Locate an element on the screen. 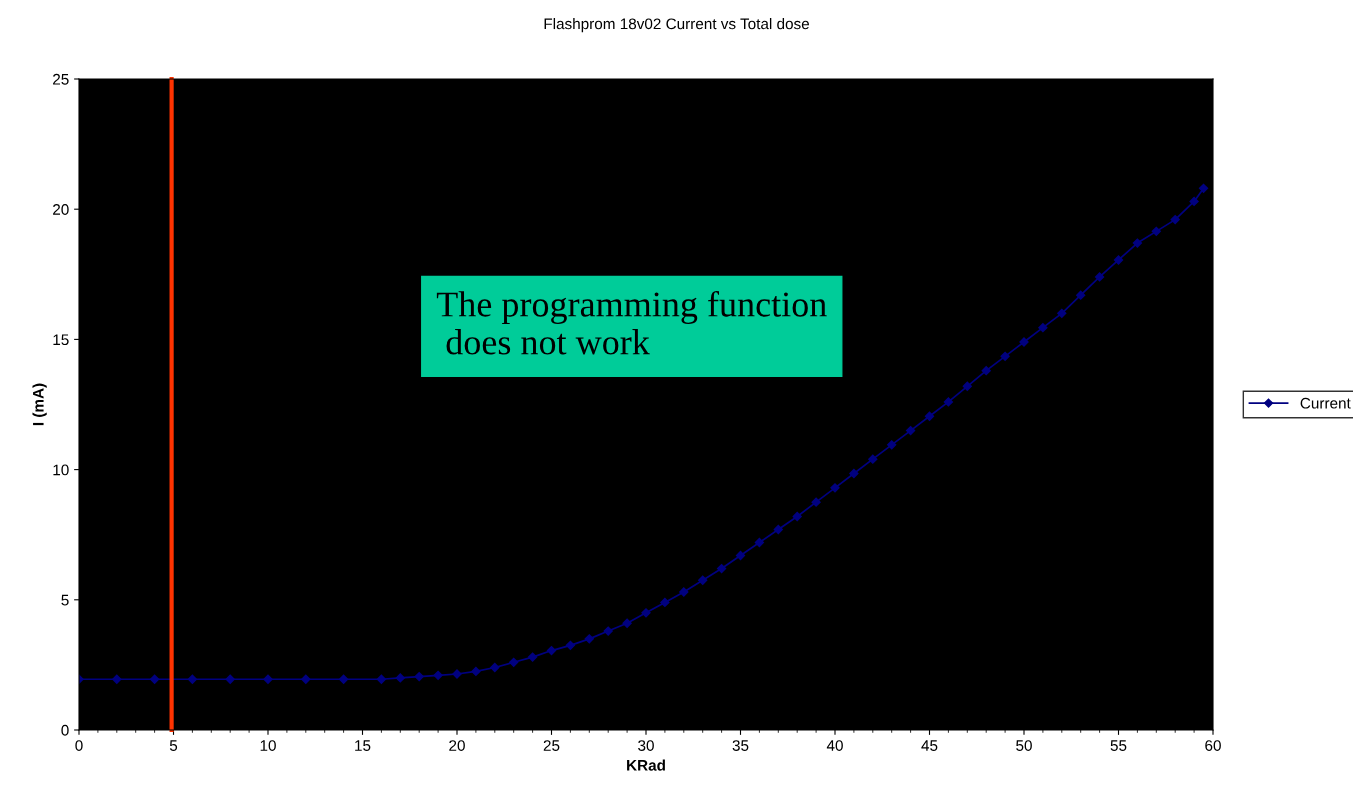  y-axis-title: I (mA) is located at coordinates (39, 404).